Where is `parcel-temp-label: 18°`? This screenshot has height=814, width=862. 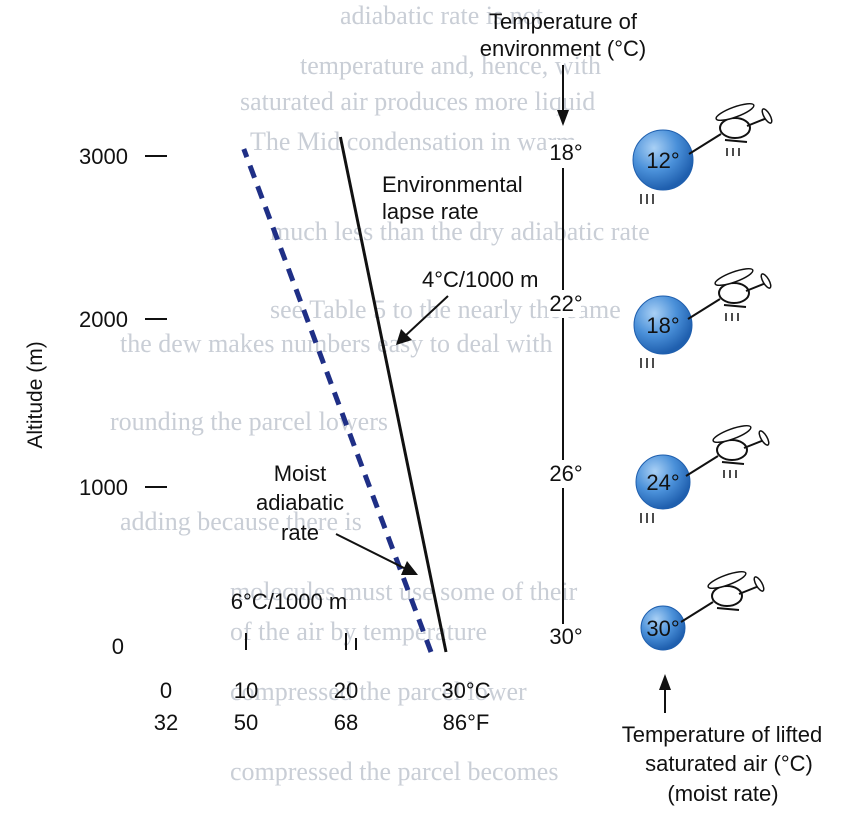
parcel-temp-label: 18° is located at coordinates (662, 325).